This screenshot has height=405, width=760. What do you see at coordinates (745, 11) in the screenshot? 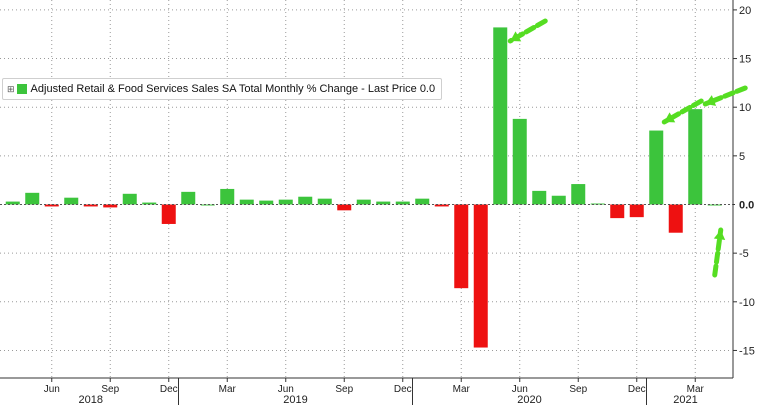
I see `y-tick-label: 20` at bounding box center [745, 11].